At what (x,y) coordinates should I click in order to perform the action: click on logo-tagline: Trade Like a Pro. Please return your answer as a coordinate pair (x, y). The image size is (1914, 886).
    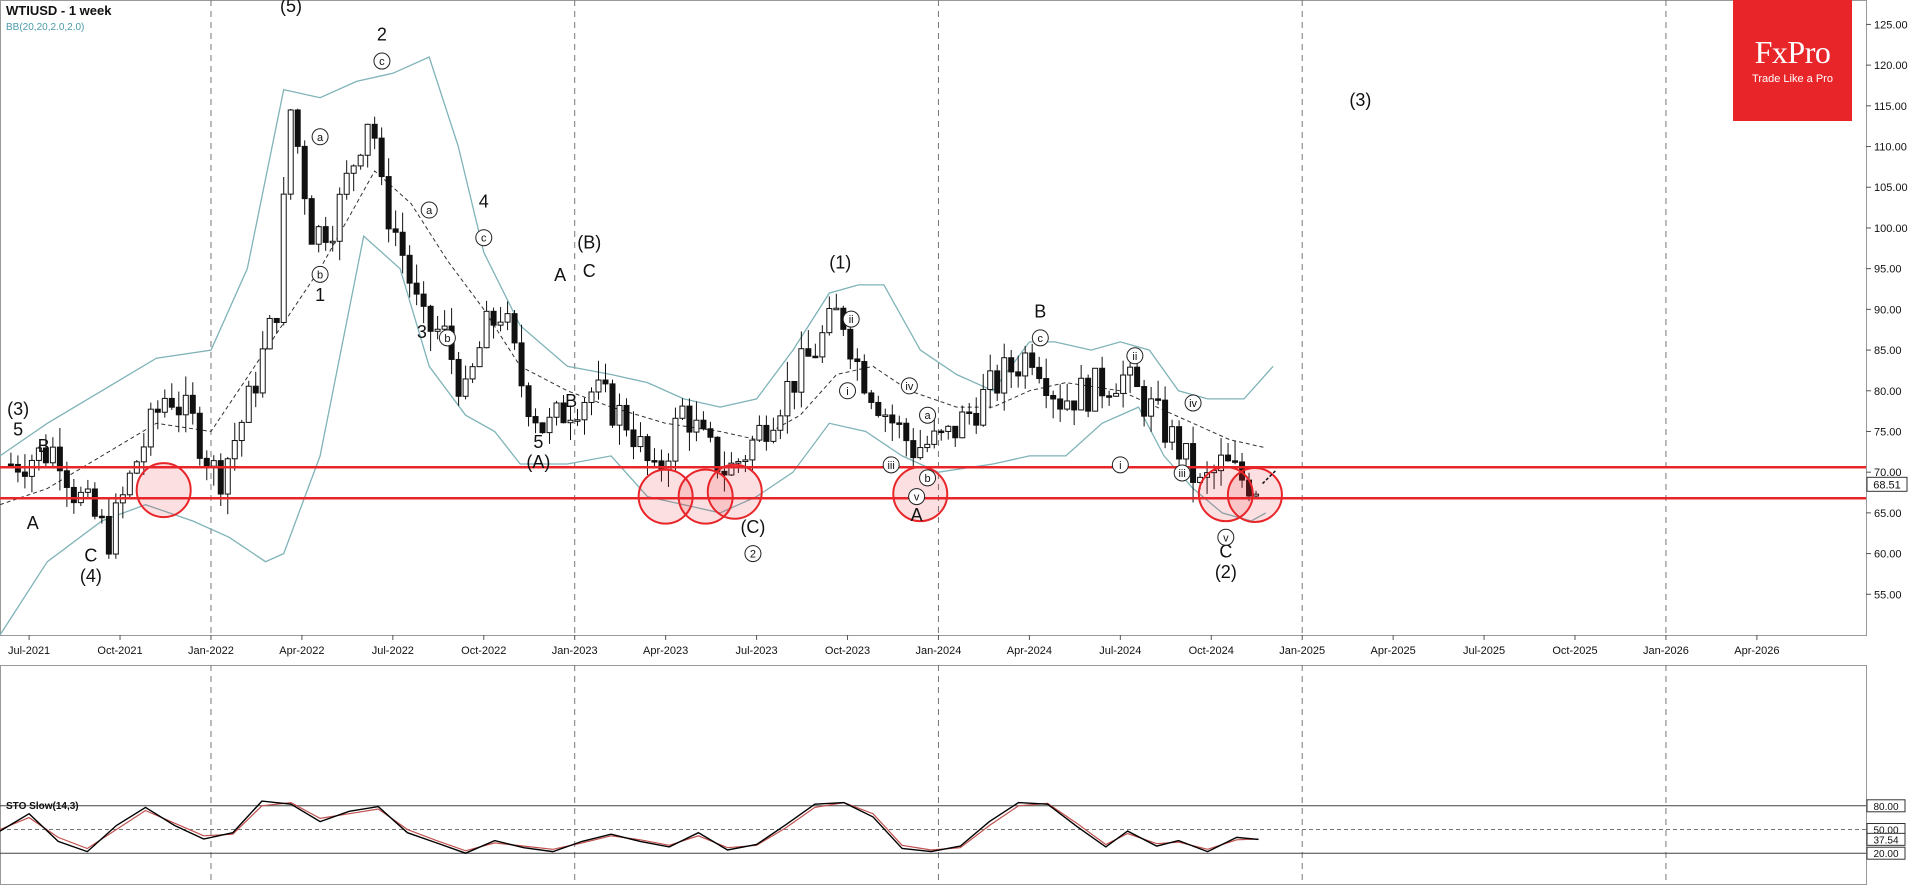
    Looking at the image, I should click on (1792, 79).